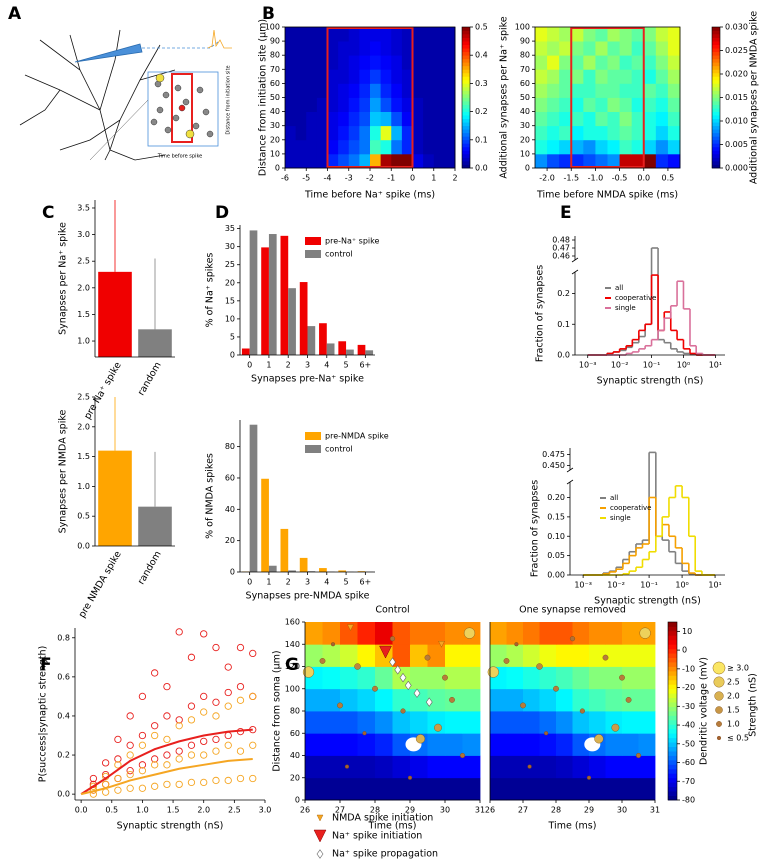 This screenshot has height=863, width=762. What do you see at coordinates (170, 826) in the screenshot?
I see `x-axis-label: Synaptic strength (nS)` at bounding box center [170, 826].